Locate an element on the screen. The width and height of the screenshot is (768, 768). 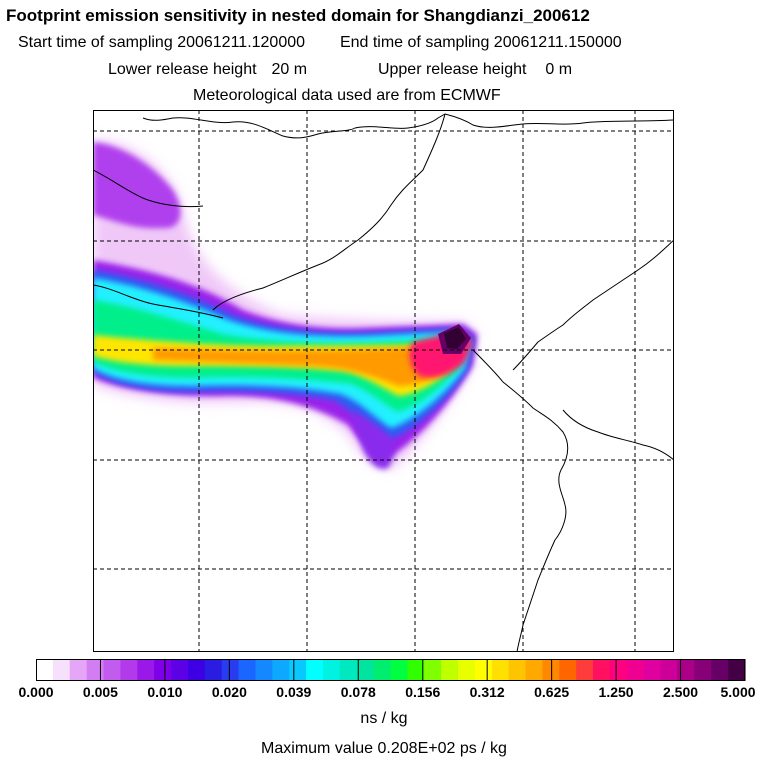
colorbar-unit: ns / kg is located at coordinates (384, 718).